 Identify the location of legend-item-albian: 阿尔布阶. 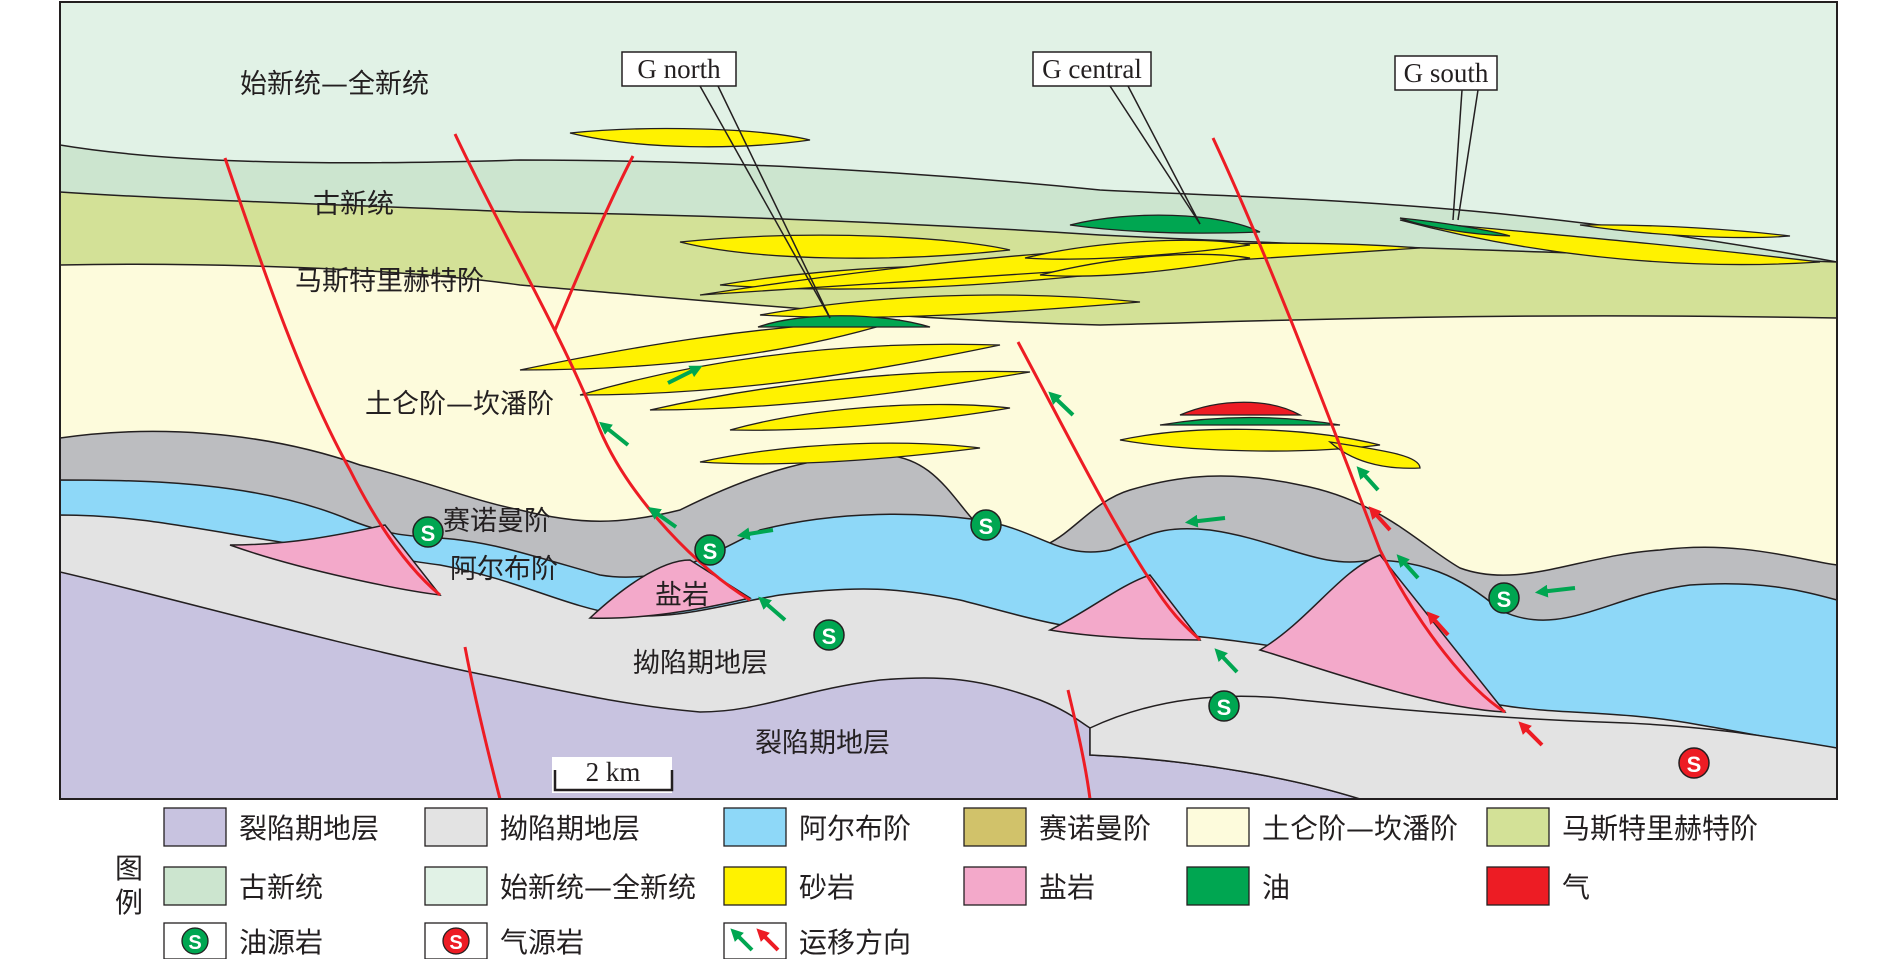
(817, 827).